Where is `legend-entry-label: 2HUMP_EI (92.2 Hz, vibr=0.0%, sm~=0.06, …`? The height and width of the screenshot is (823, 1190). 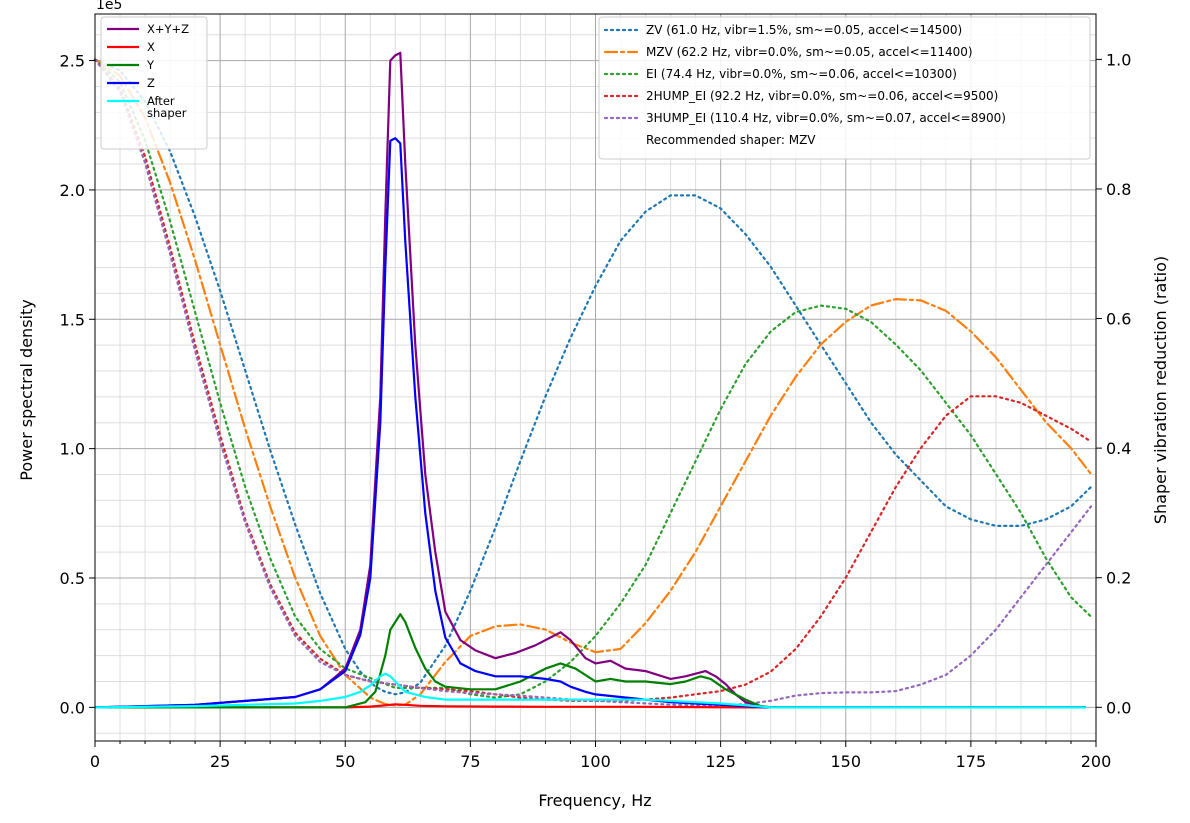
legend-entry-label: 2HUMP_EI (92.2 Hz, vibr=0.0%, sm~=0.06, … is located at coordinates (822, 96).